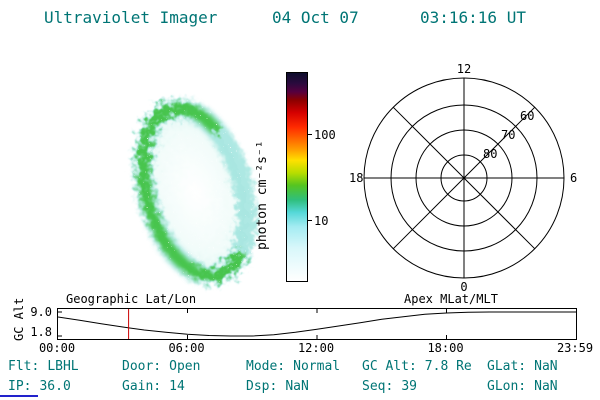 The height and width of the screenshot is (400, 600). What do you see at coordinates (63, 366) in the screenshot?
I see `status-flt-value: LBHL` at bounding box center [63, 366].